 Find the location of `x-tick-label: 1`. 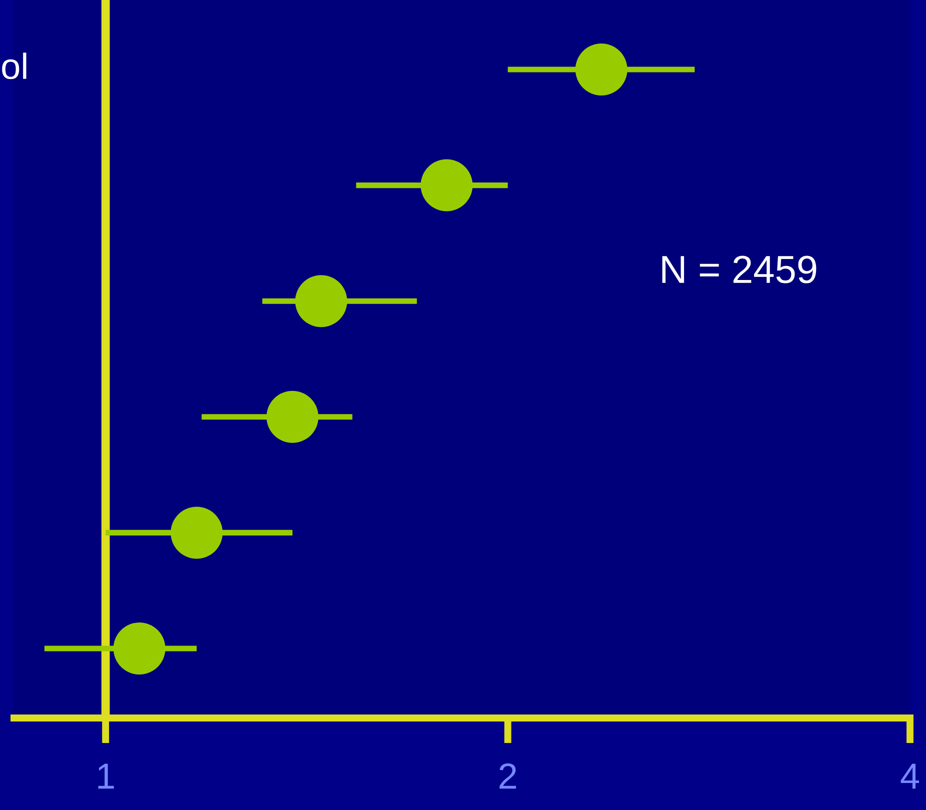

x-tick-label: 1 is located at coordinates (106, 776).